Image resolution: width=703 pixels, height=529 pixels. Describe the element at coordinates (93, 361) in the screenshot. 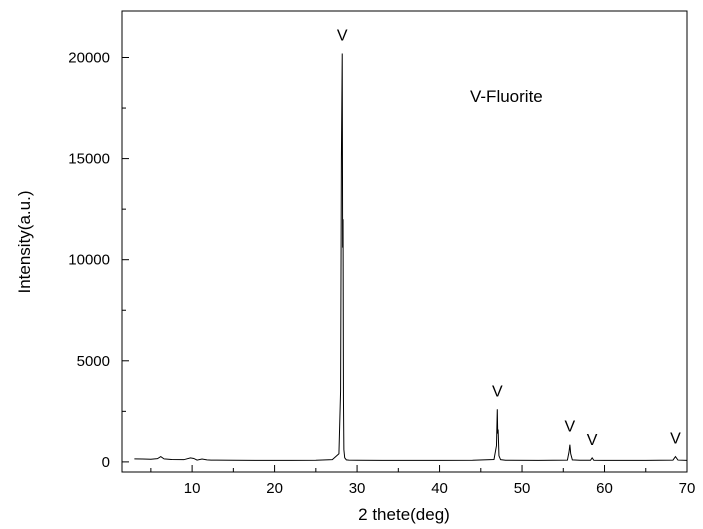

I see `y-tick-label: 5000` at that location.